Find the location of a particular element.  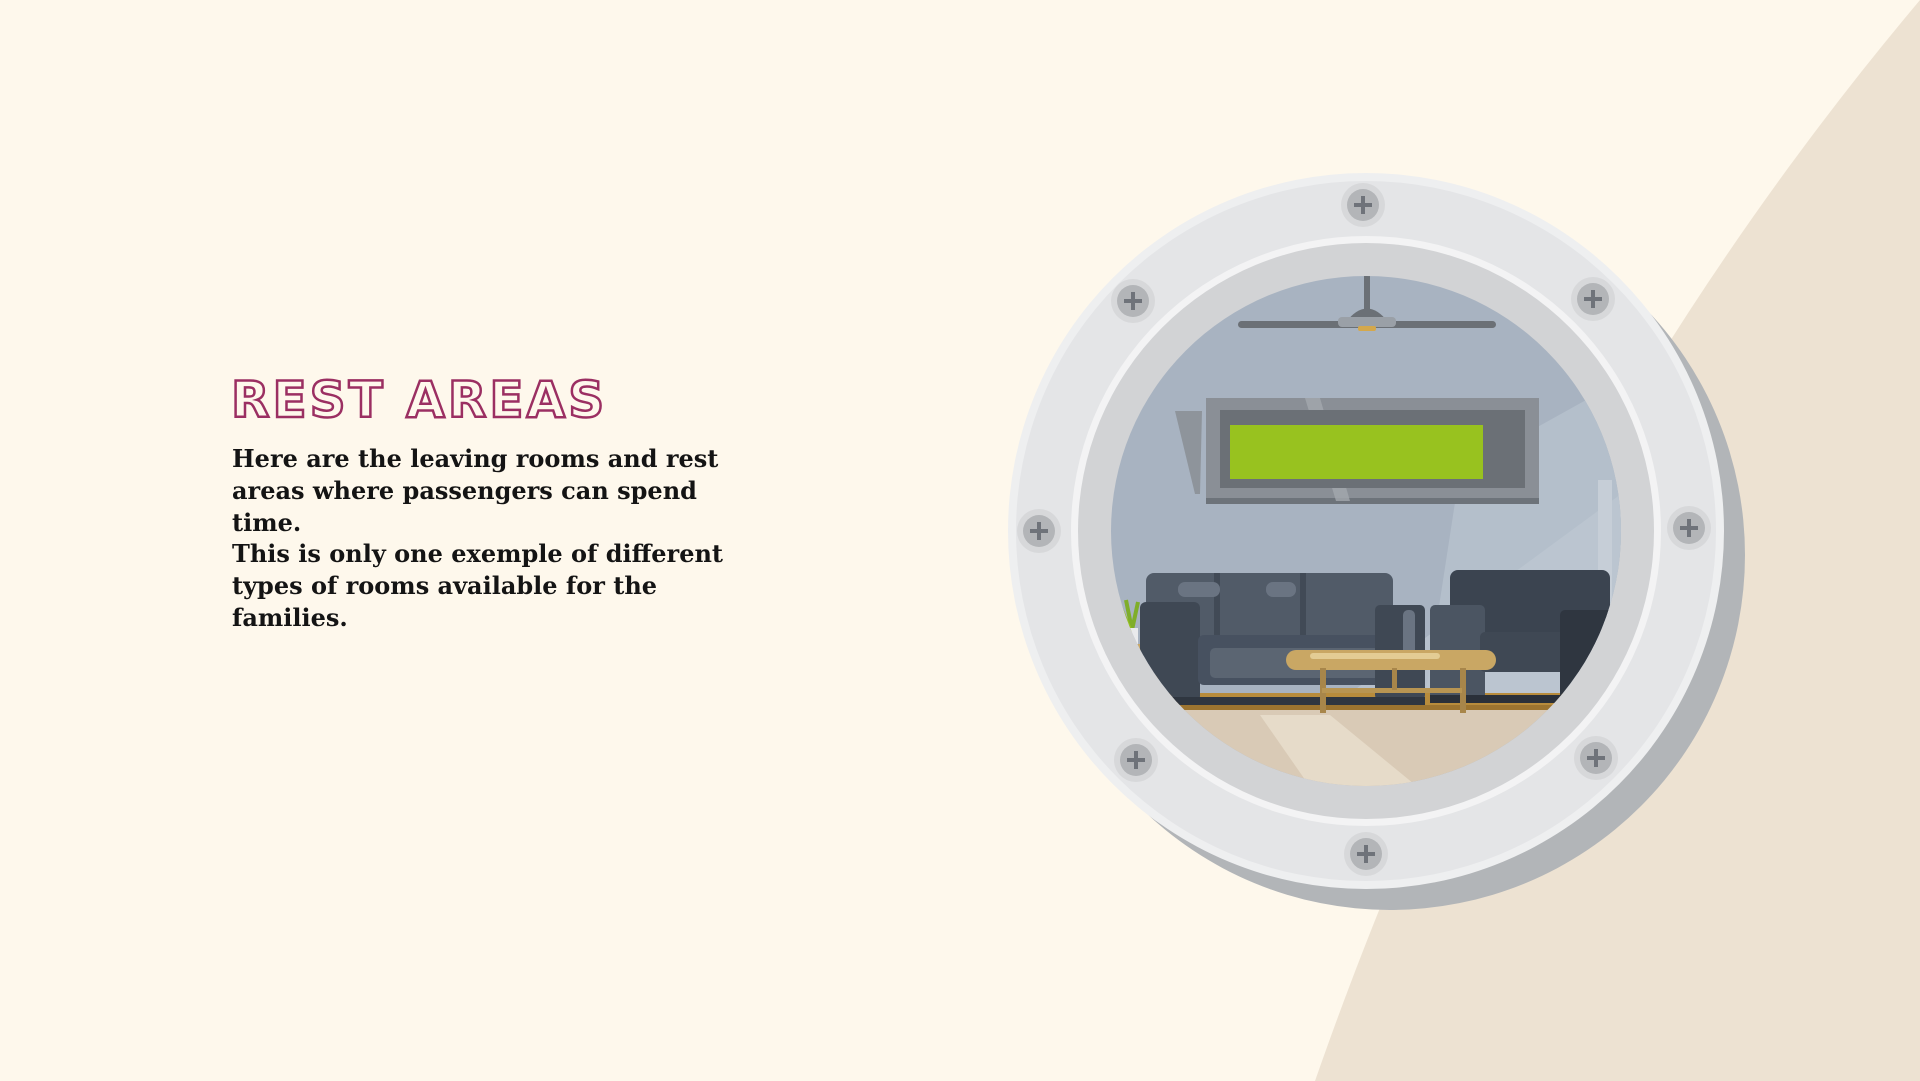

coffee-table-icon is located at coordinates (1391, 681).